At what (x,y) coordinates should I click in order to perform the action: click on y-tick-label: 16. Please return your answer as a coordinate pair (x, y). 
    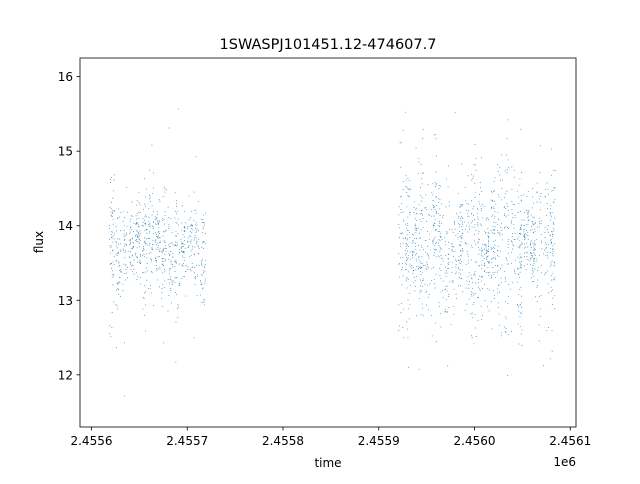
    Looking at the image, I should click on (65, 77).